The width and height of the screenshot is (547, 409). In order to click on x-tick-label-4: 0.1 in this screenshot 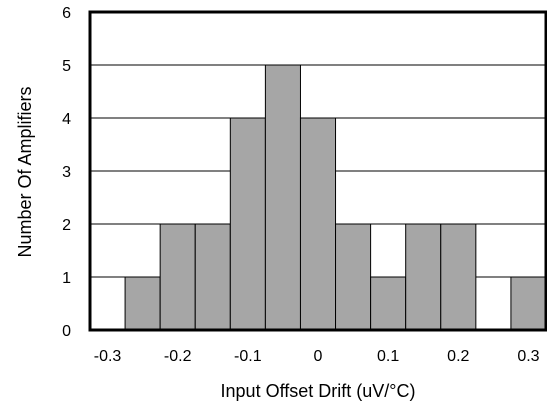, I will do `click(388, 356)`.